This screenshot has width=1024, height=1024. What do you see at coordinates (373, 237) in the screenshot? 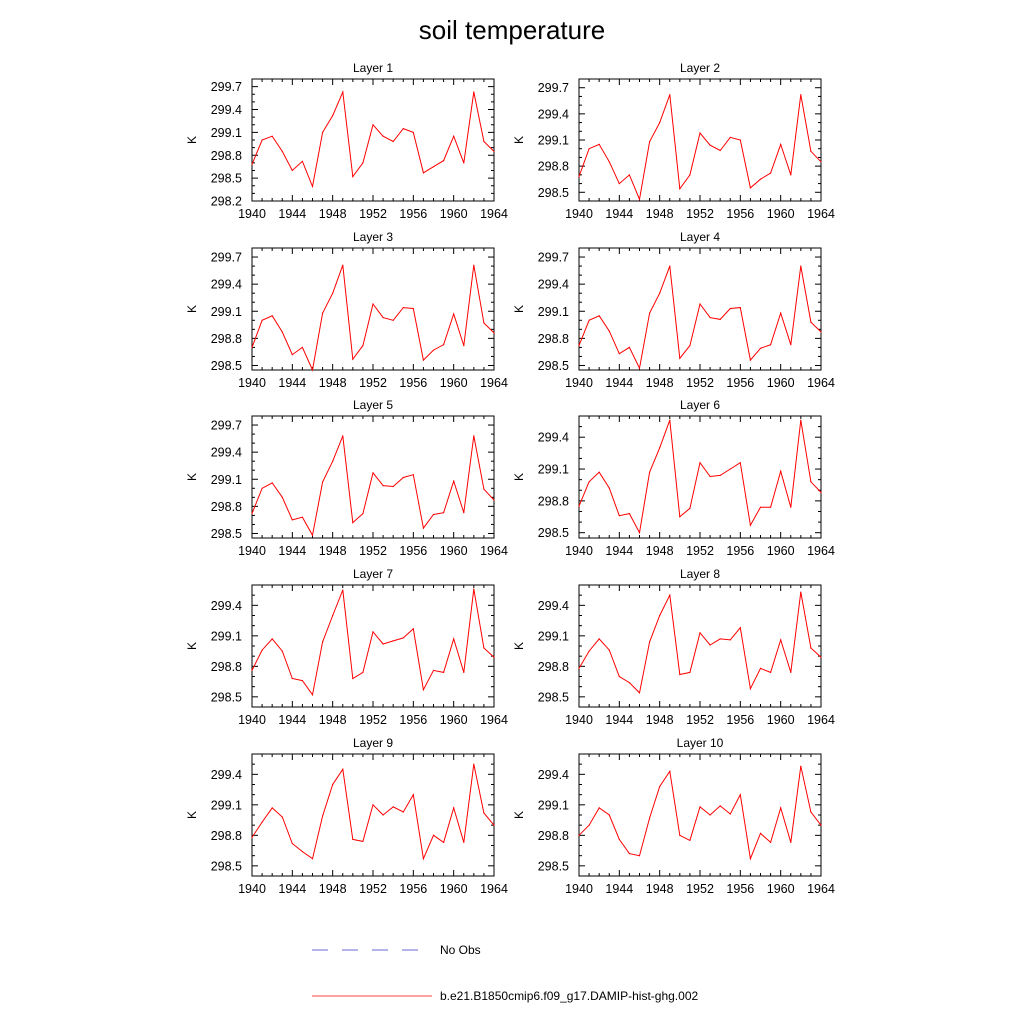
I see `panel-title: Layer 3` at bounding box center [373, 237].